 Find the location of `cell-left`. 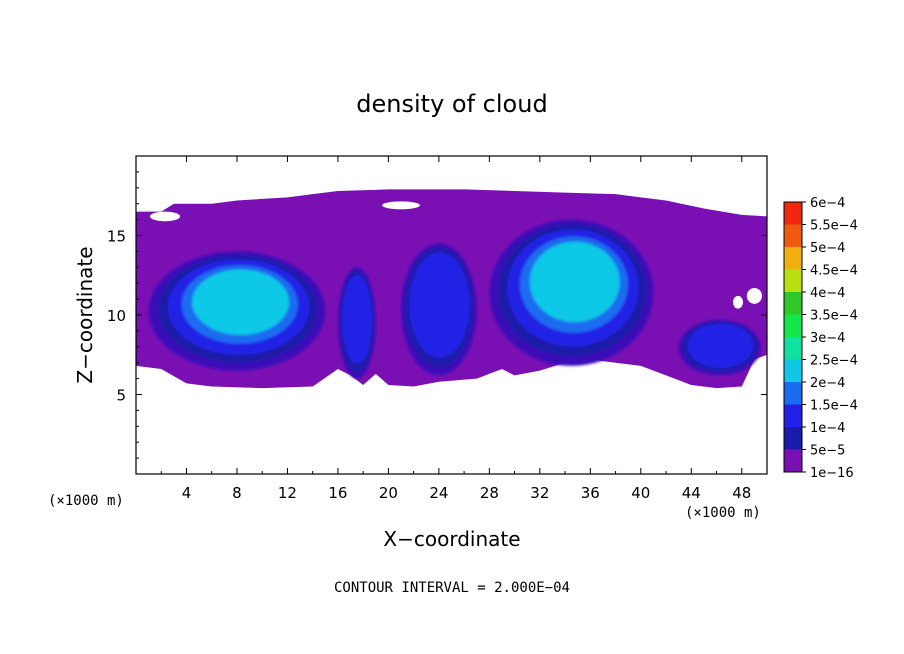

cell-left is located at coordinates (237, 311).